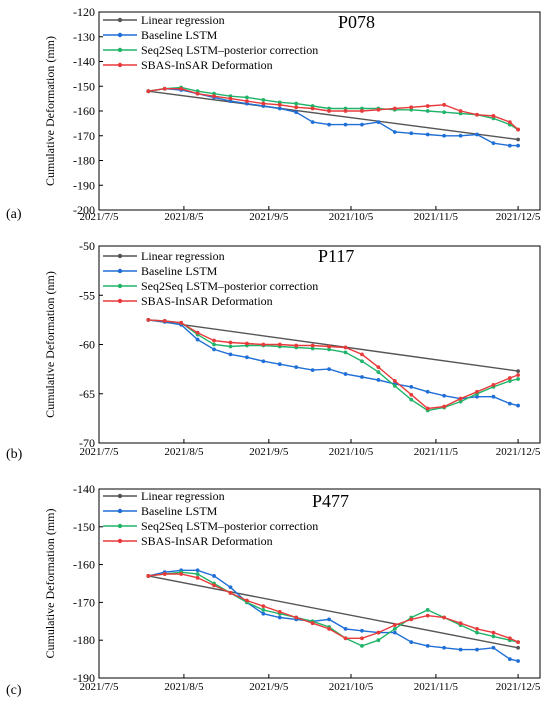 The width and height of the screenshot is (550, 708). Describe the element at coordinates (179, 35) in the screenshot. I see `legend-label-baseline: Baseline LSTM` at that location.